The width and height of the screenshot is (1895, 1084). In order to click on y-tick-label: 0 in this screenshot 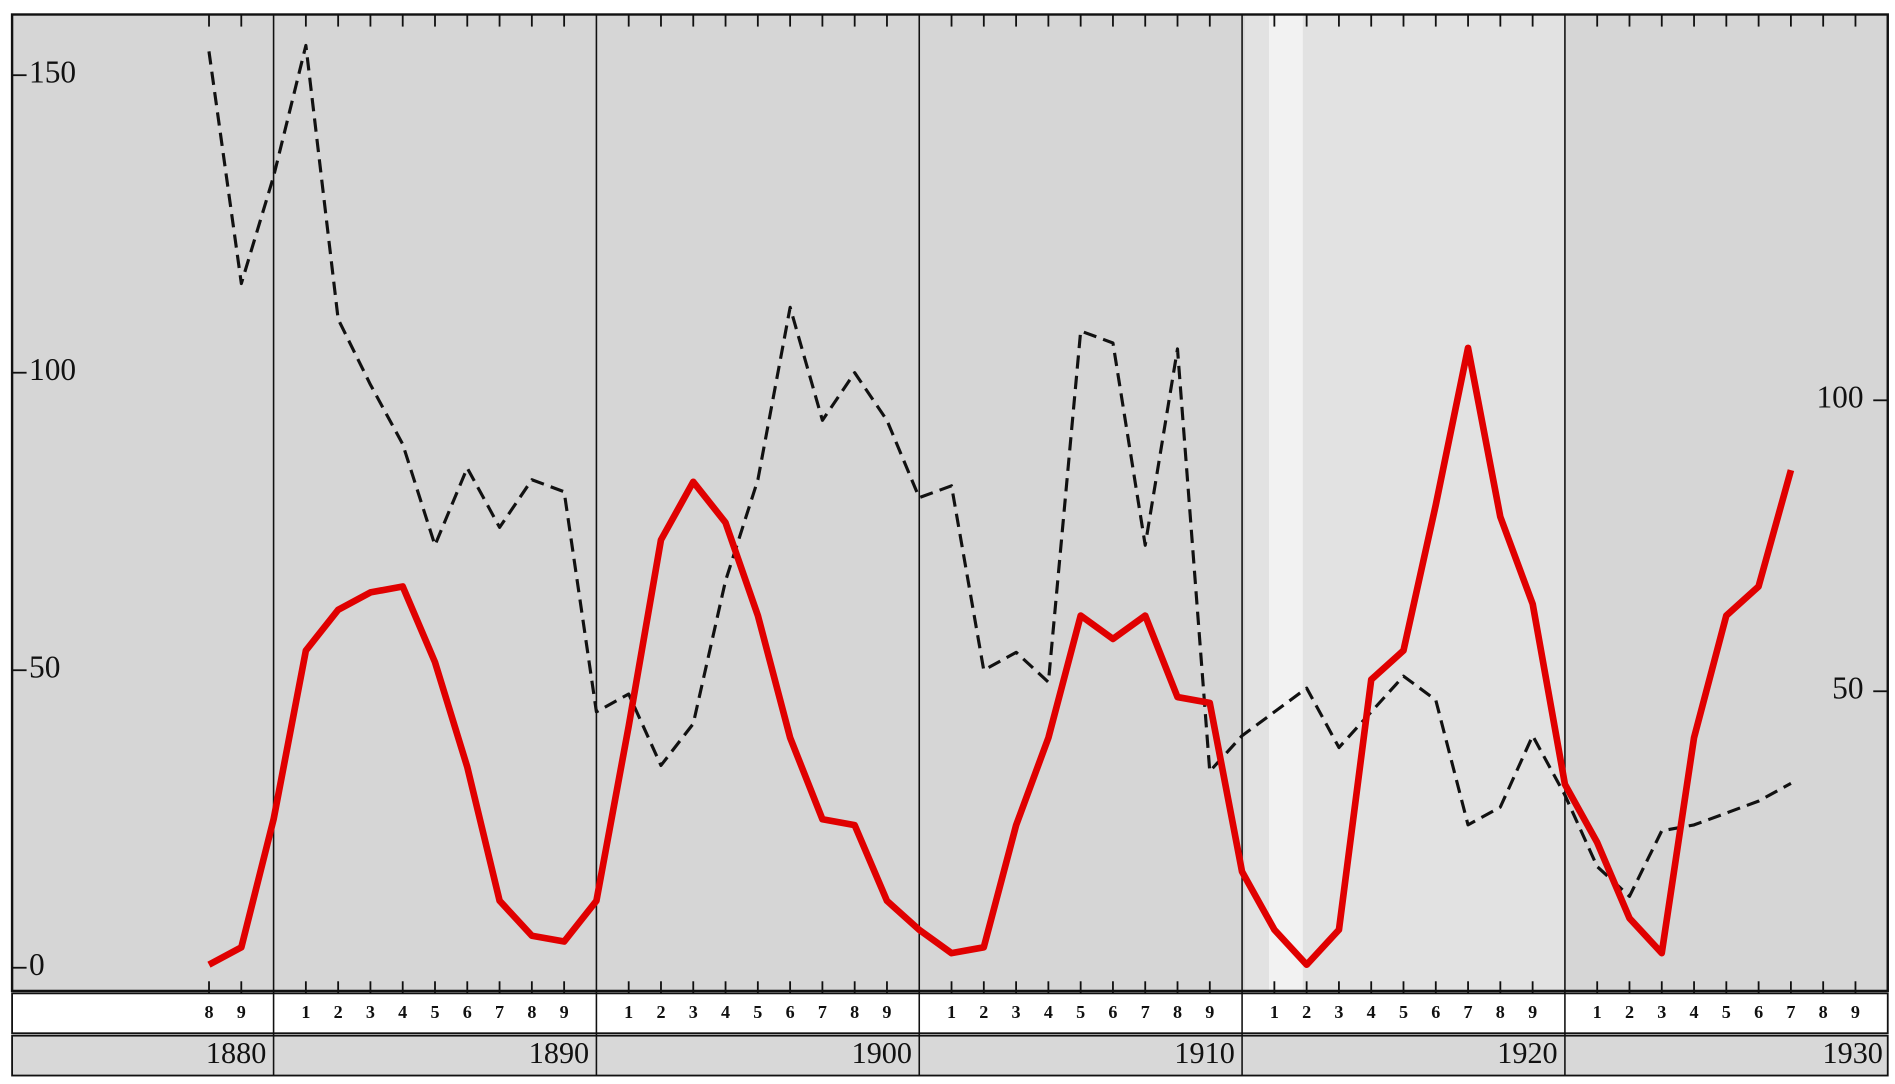, I will do `click(37, 964)`.